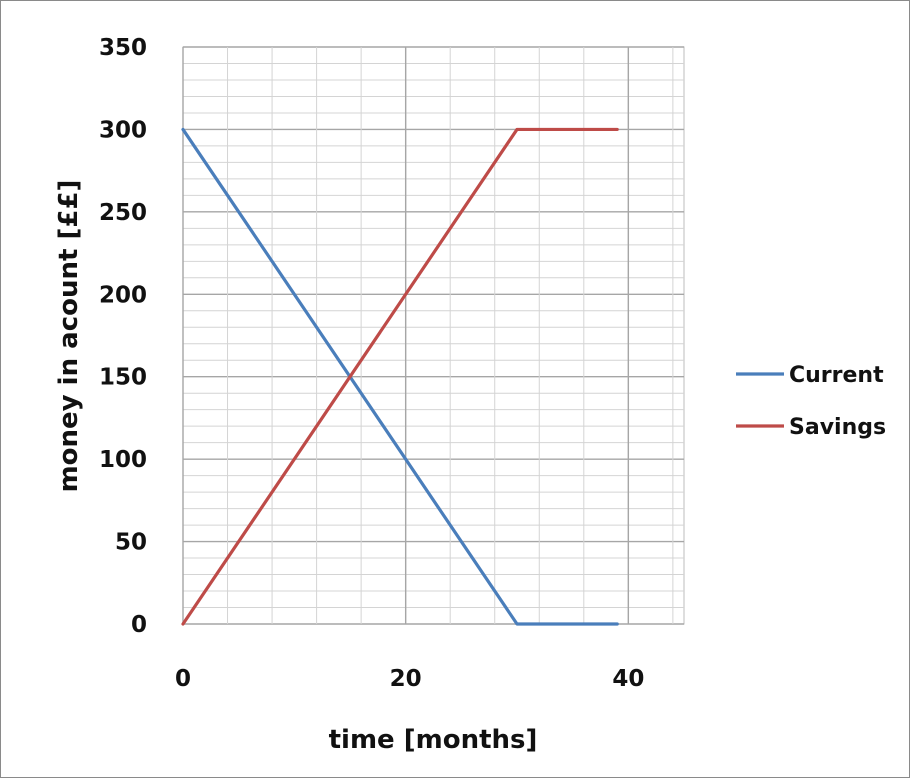 The image size is (910, 778). Describe the element at coordinates (183, 679) in the screenshot. I see `x-tick-label: 0` at that location.